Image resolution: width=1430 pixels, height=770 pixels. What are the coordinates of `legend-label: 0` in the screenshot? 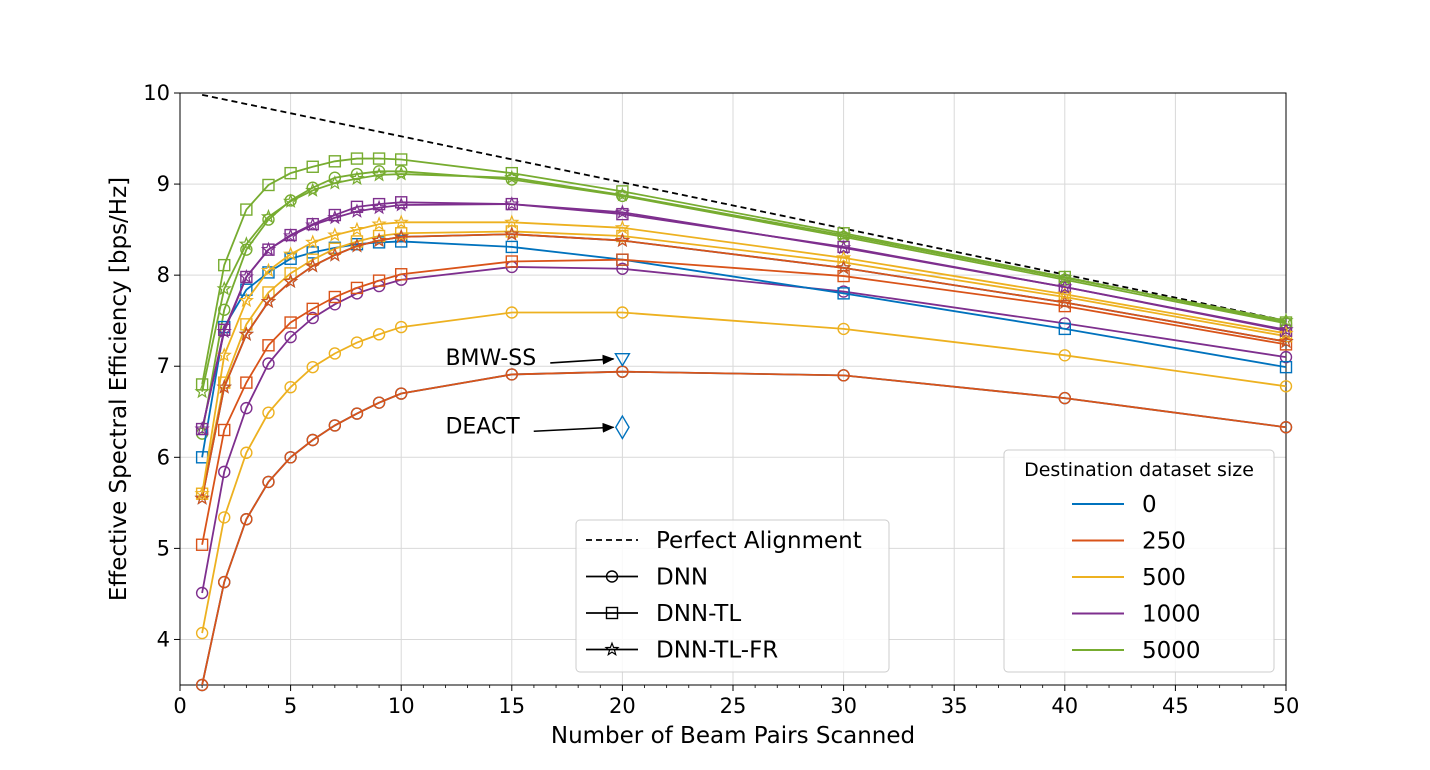 It's located at (1149, 505).